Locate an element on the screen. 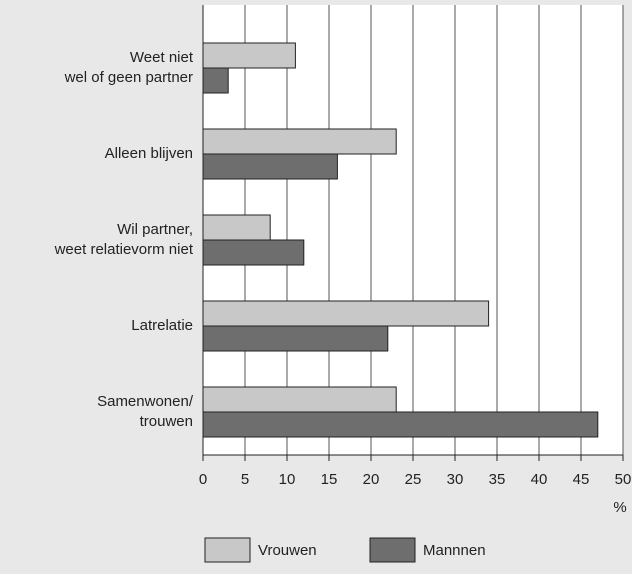  x-tick-label: 40 is located at coordinates (539, 479).